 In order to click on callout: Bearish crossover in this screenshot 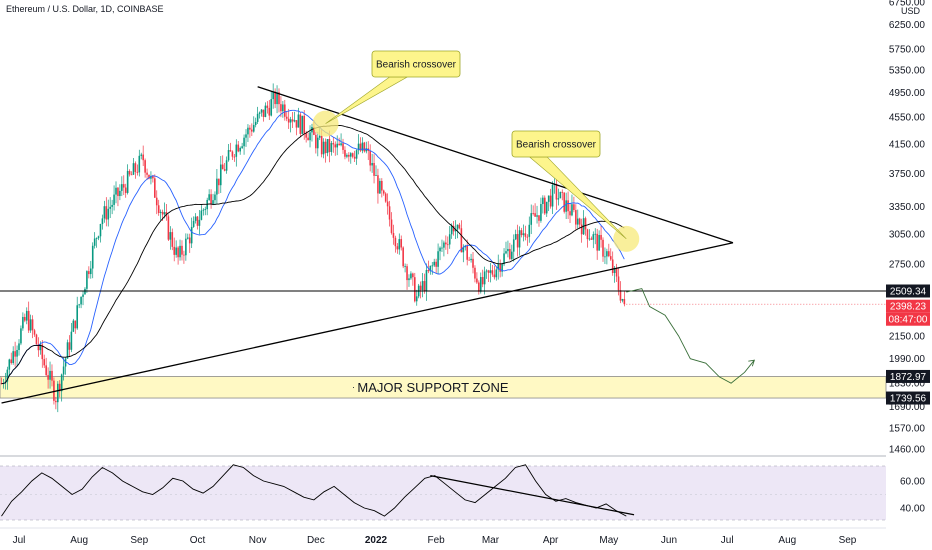, I will do `click(393, 87)`.